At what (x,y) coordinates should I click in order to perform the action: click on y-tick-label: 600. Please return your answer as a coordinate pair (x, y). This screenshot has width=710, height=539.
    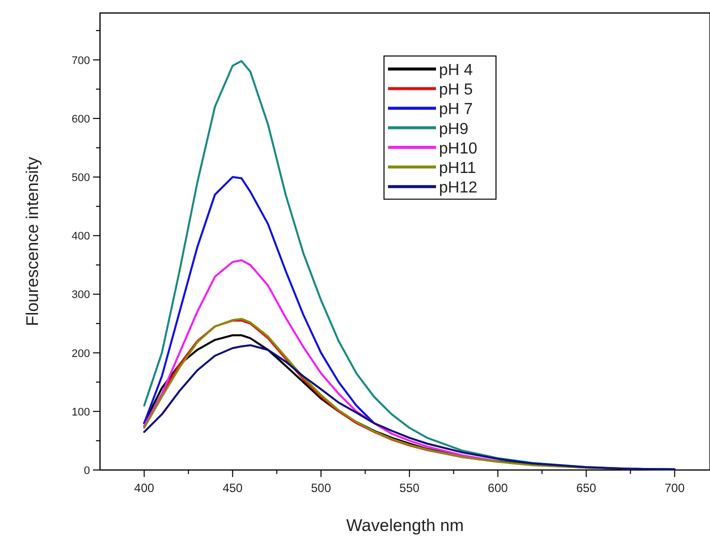
    Looking at the image, I should click on (81, 119).